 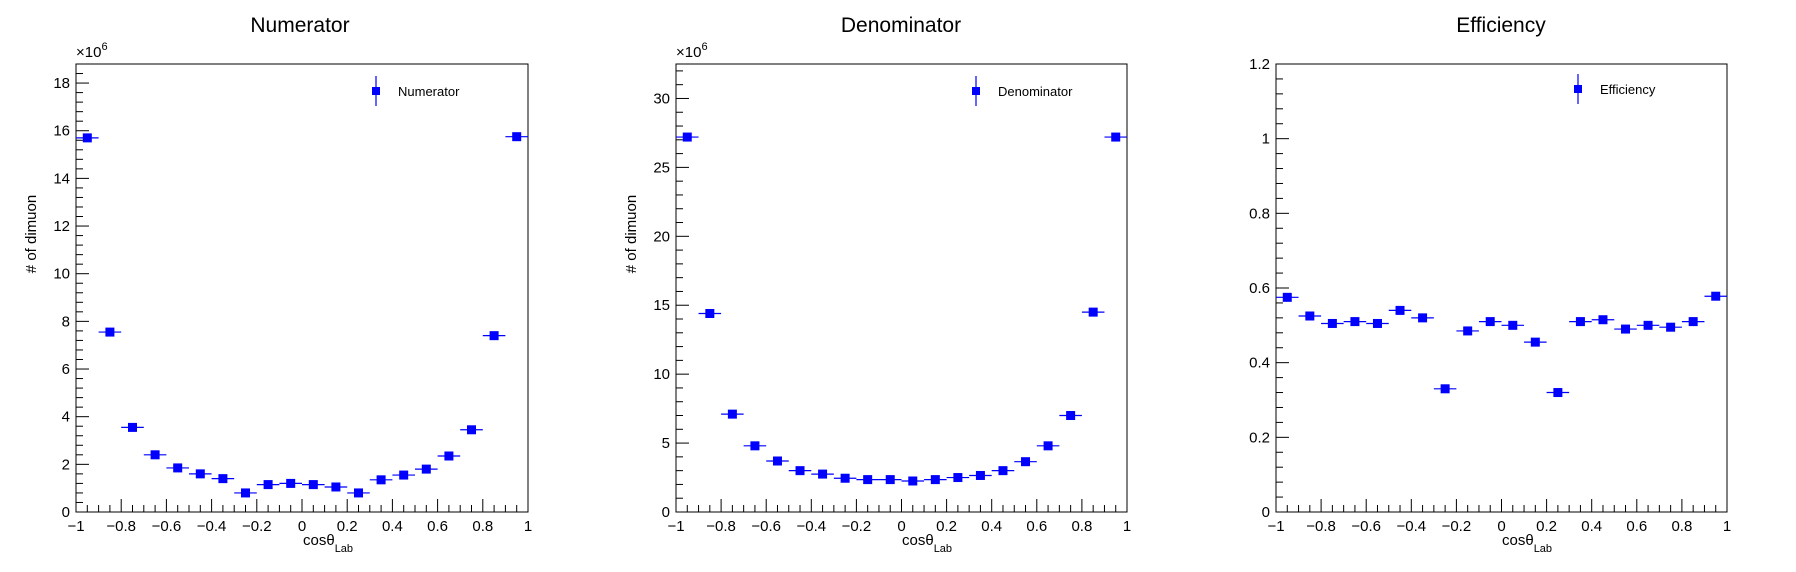 I want to click on y-tick-label: 12, so click(x=61, y=226).